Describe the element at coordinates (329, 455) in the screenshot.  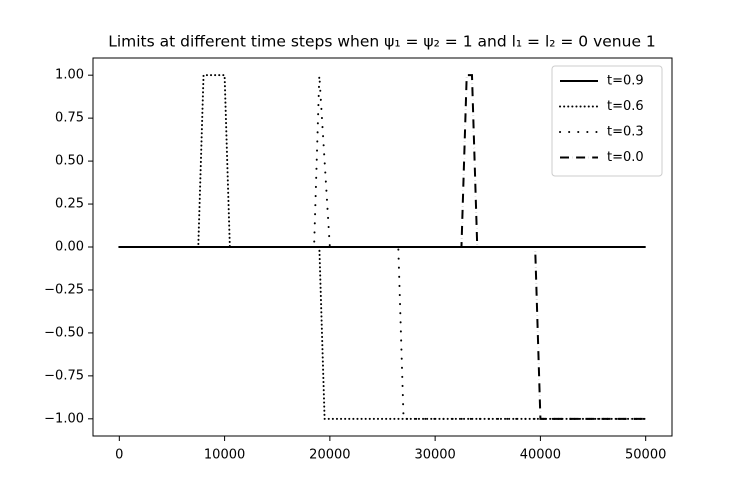
I see `x-tick-label: 20000` at that location.